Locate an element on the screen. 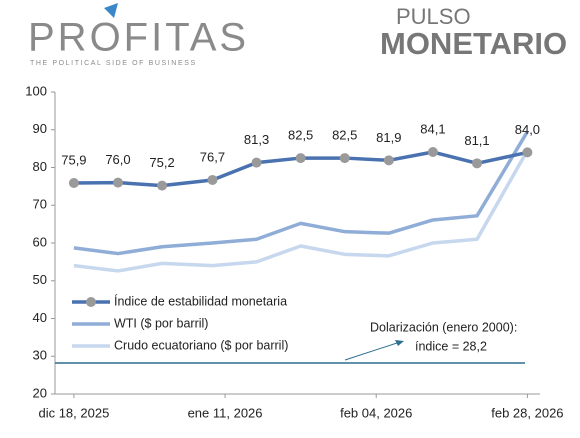 This screenshot has height=438, width=580. y-tick-label: 60 is located at coordinates (40, 241).